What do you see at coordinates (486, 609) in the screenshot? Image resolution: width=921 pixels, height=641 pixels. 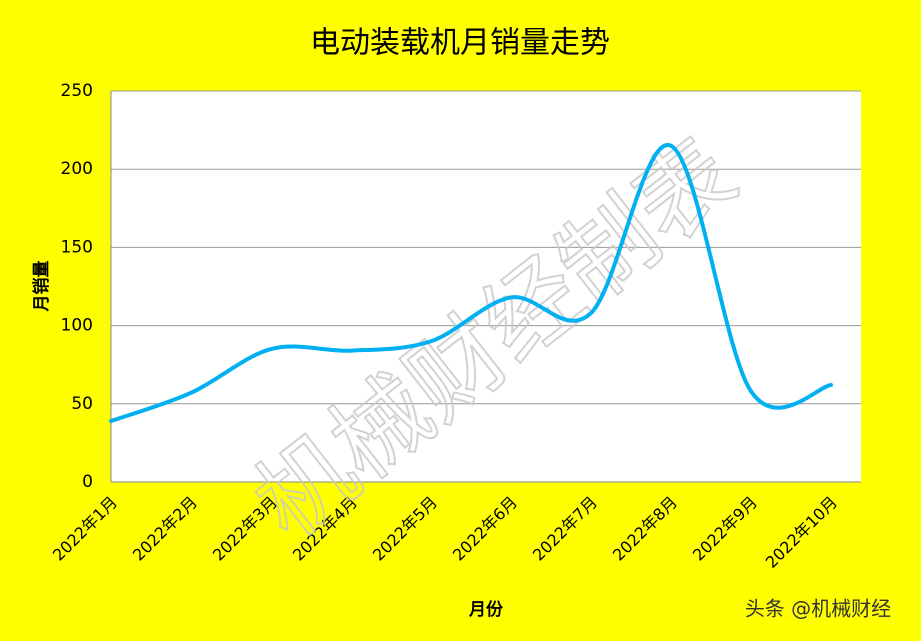 I see `x-axis-label: 月份` at bounding box center [486, 609].